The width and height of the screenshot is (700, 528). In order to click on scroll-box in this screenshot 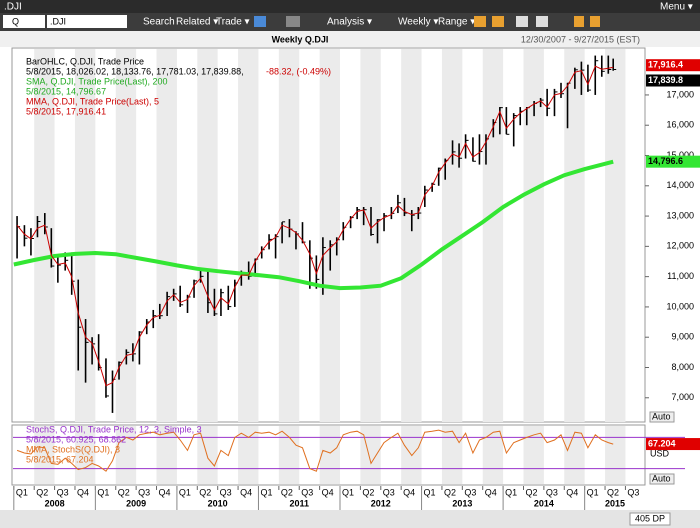, I will do `click(650, 519)`.